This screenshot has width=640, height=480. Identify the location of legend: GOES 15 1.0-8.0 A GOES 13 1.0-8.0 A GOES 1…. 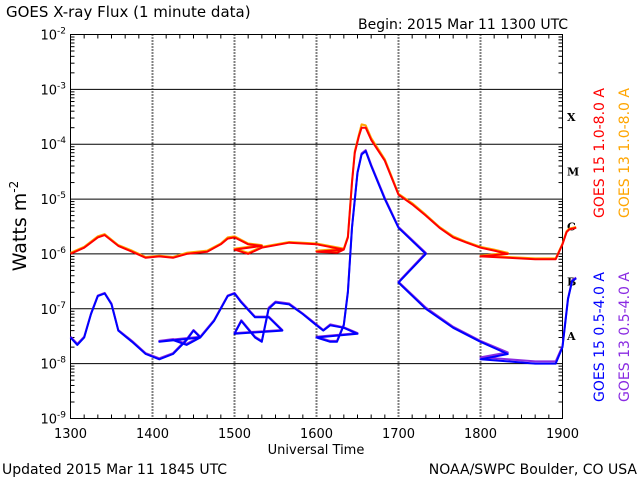
(612, 245).